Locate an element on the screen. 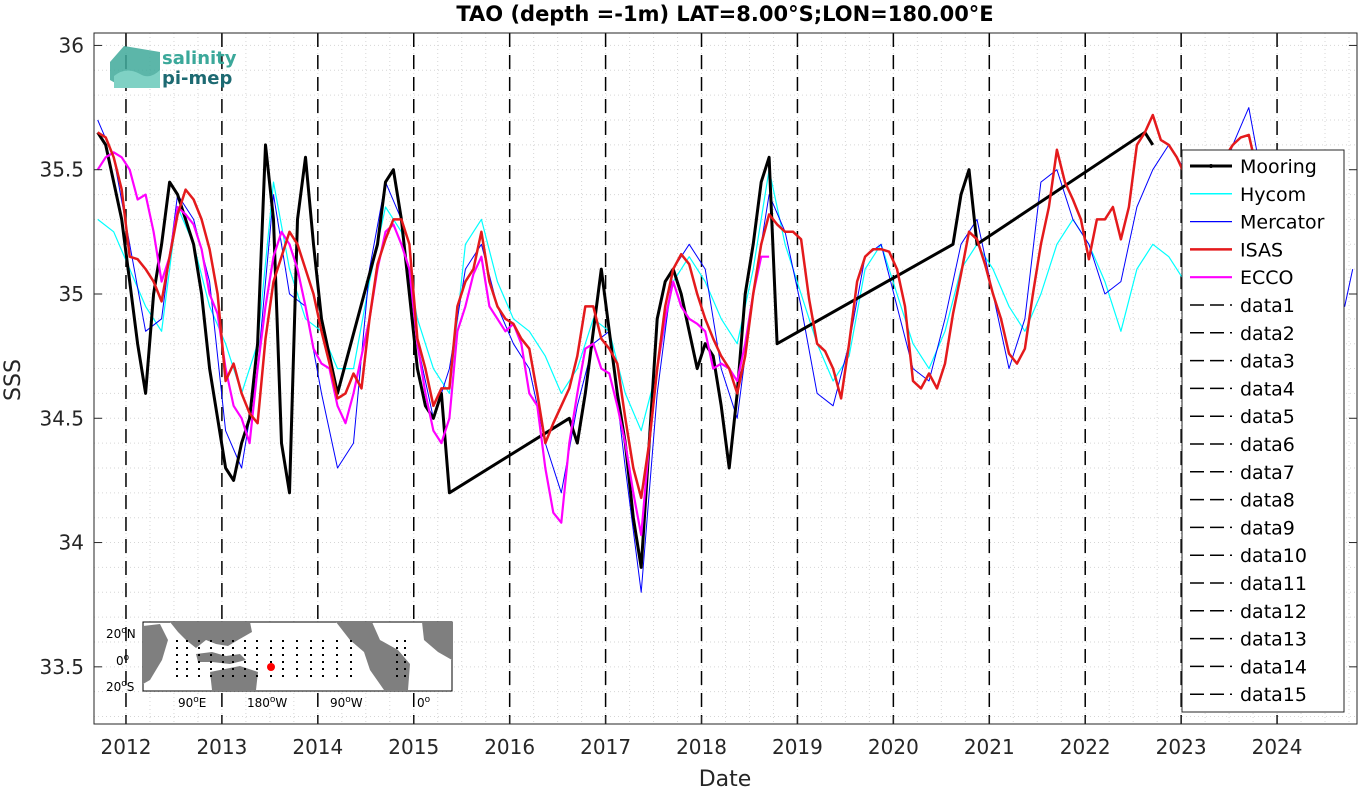  legend-marker-mooring is located at coordinates (1211, 166).